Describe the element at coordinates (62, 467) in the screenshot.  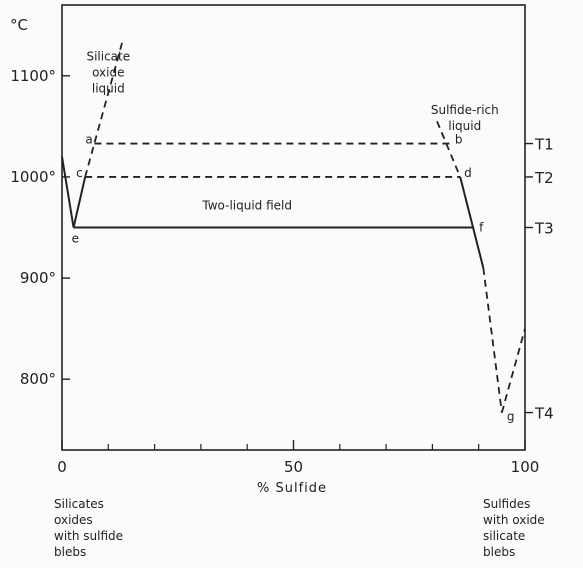
I see `x-tick-label-0: 0` at that location.